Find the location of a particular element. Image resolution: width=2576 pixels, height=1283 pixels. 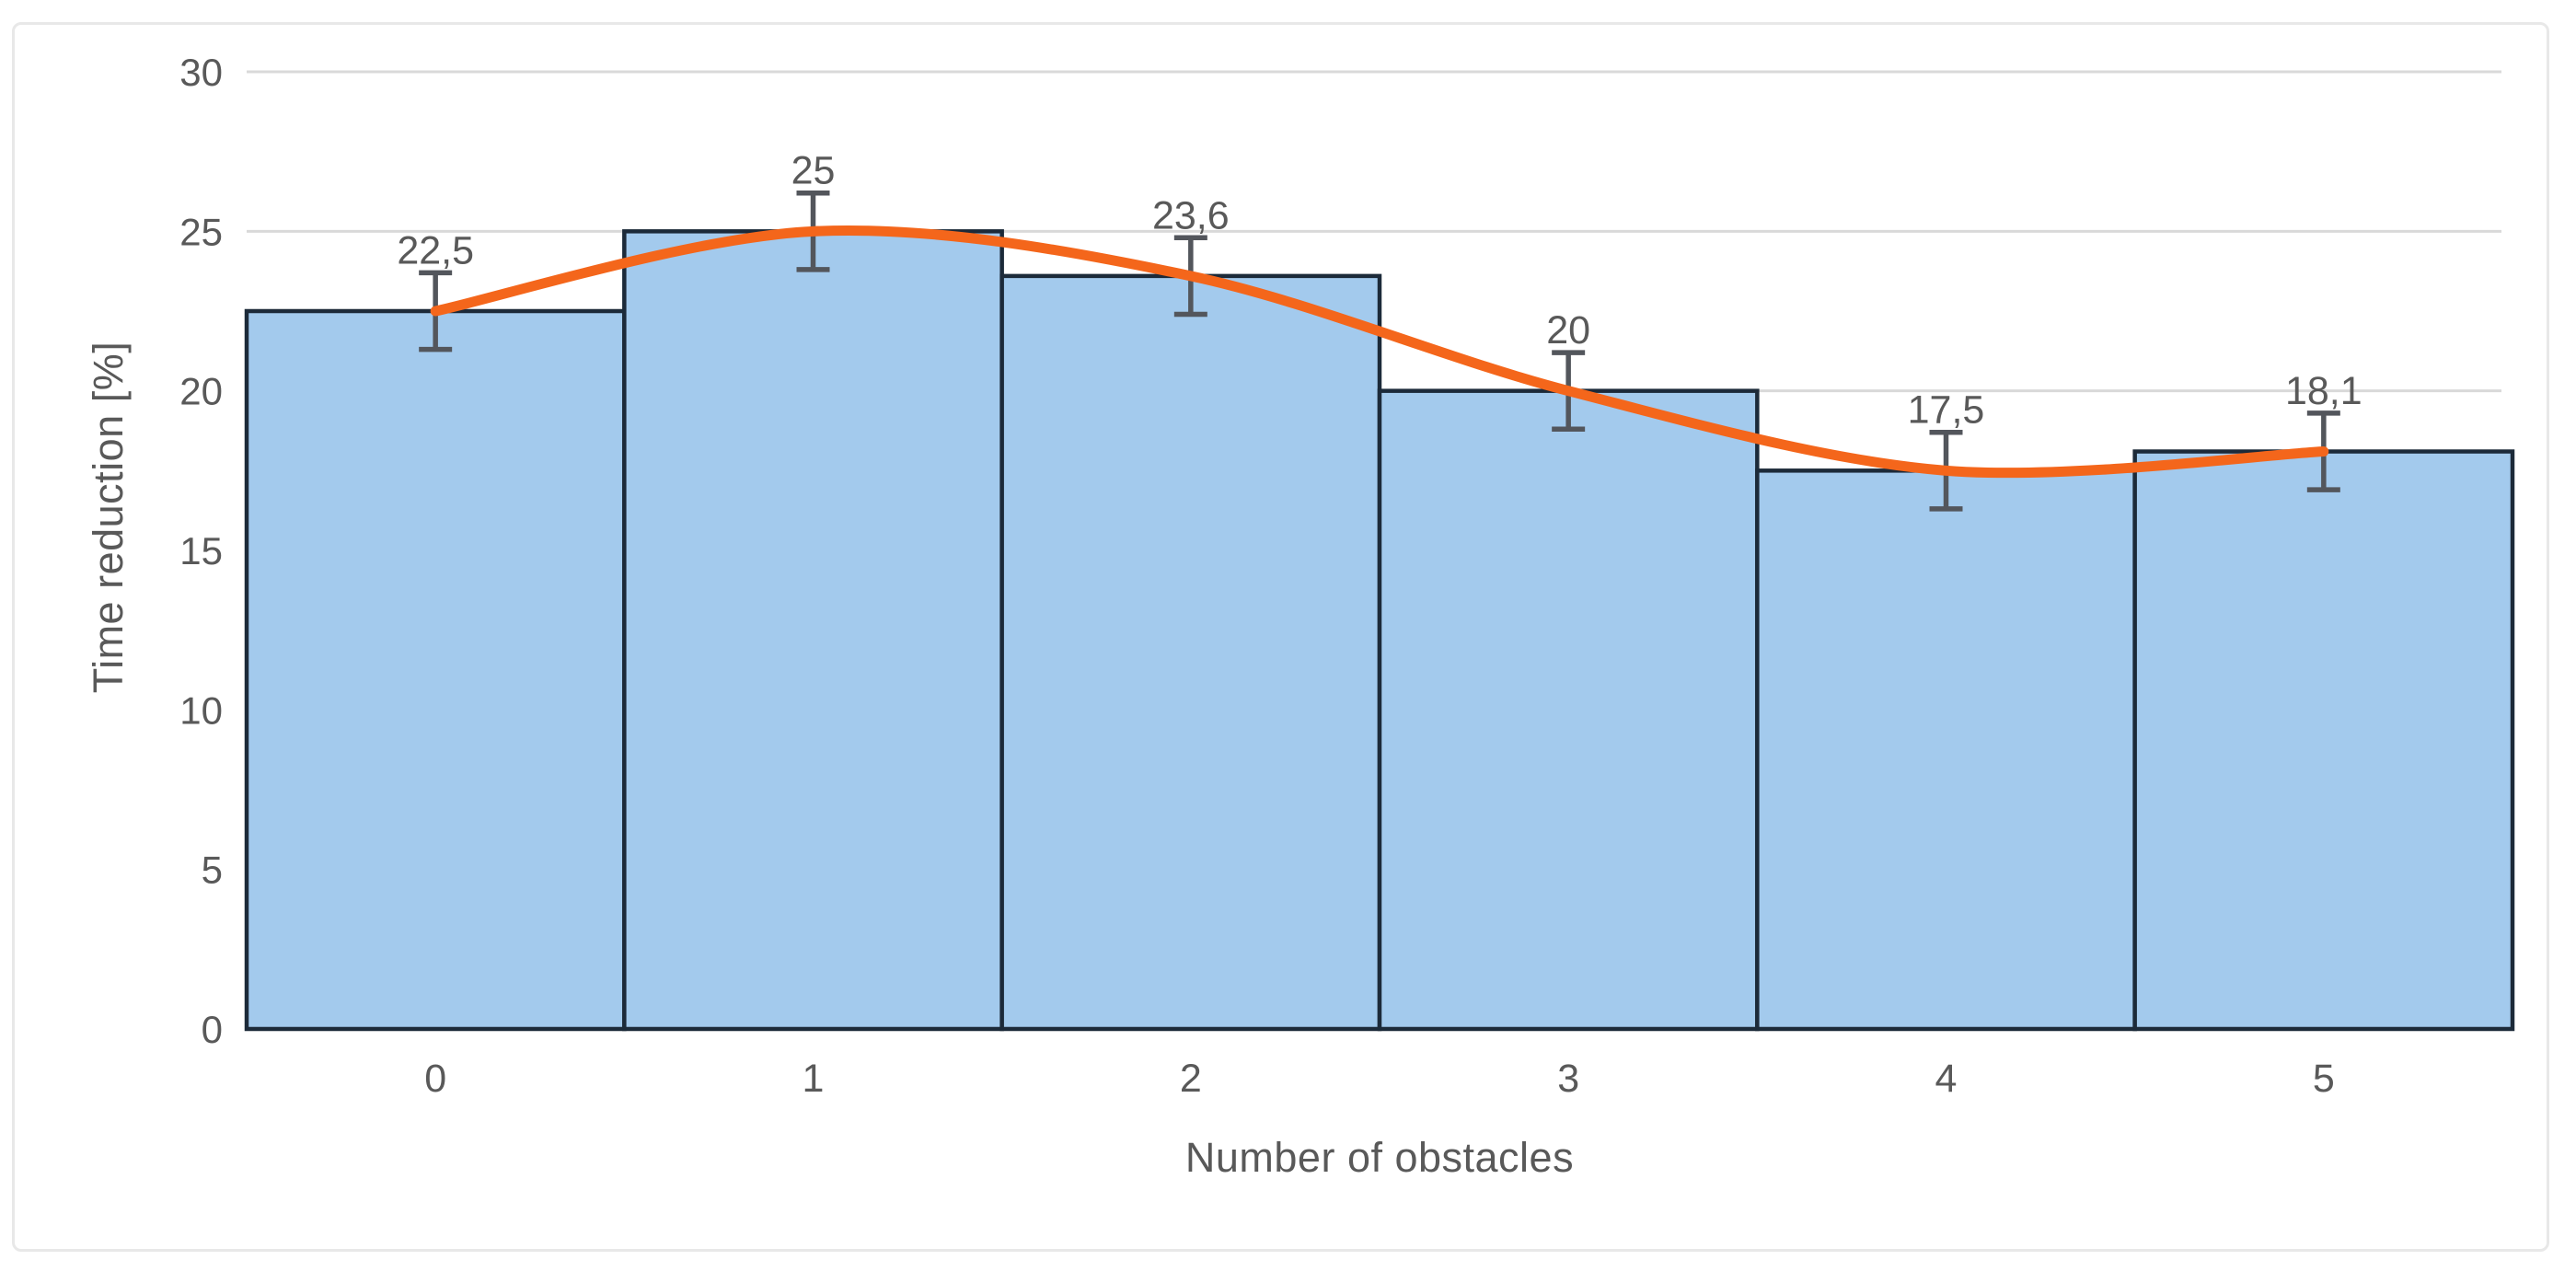

y-tick-label: 25 is located at coordinates (201, 232).